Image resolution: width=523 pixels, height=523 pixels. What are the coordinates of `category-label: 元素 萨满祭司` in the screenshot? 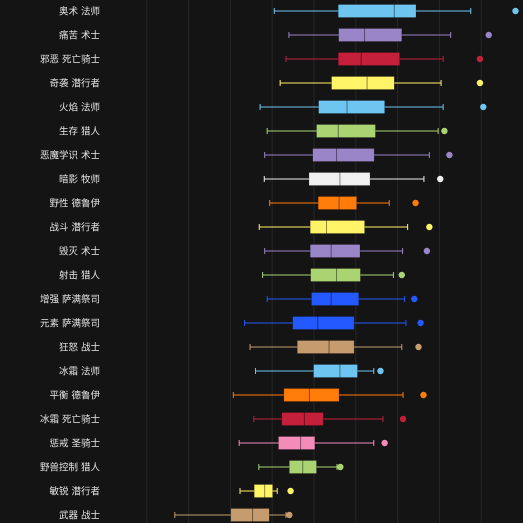 It's located at (70, 324).